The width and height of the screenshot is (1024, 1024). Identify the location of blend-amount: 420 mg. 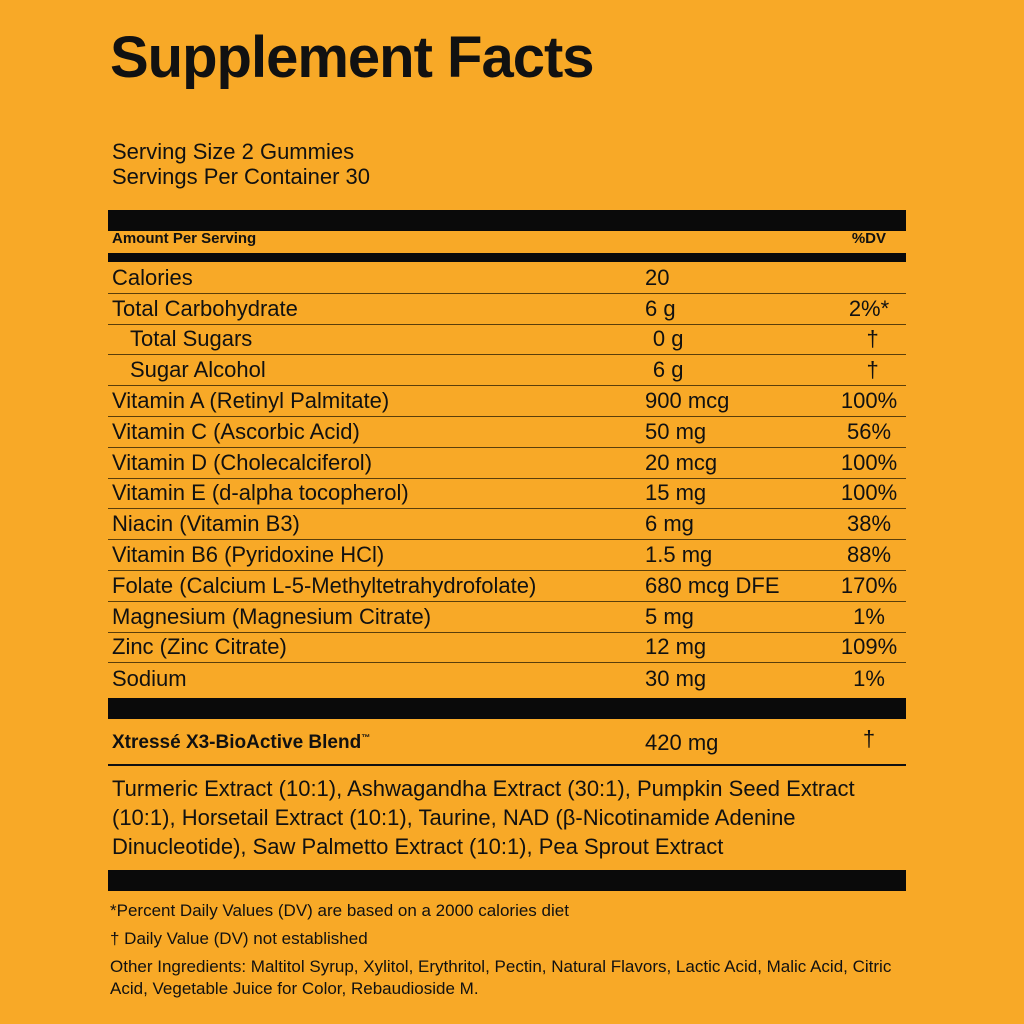
(682, 742).